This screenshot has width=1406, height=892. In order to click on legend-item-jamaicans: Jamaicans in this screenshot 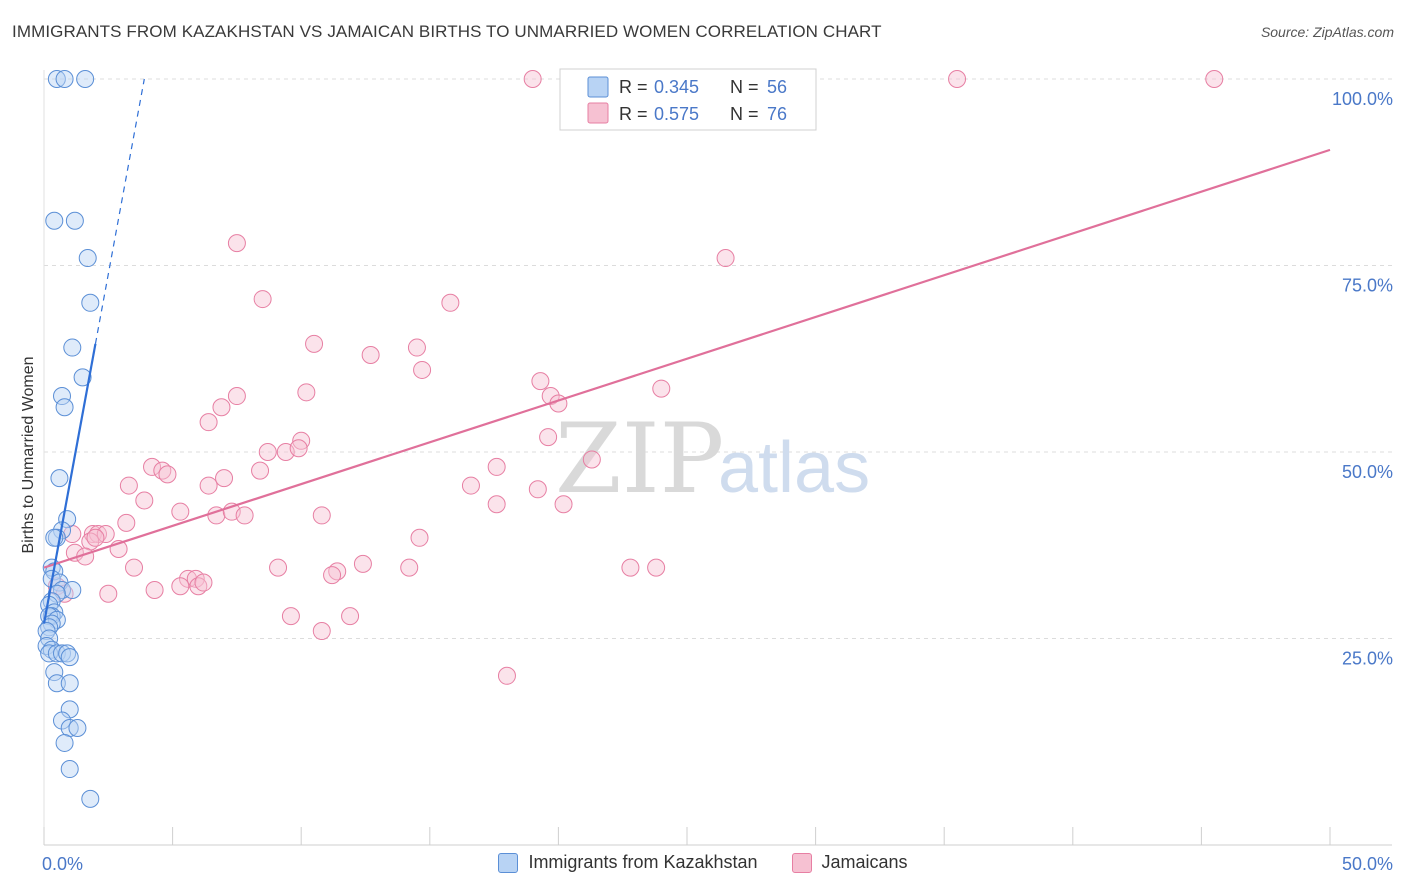, I will do `click(849, 862)`.